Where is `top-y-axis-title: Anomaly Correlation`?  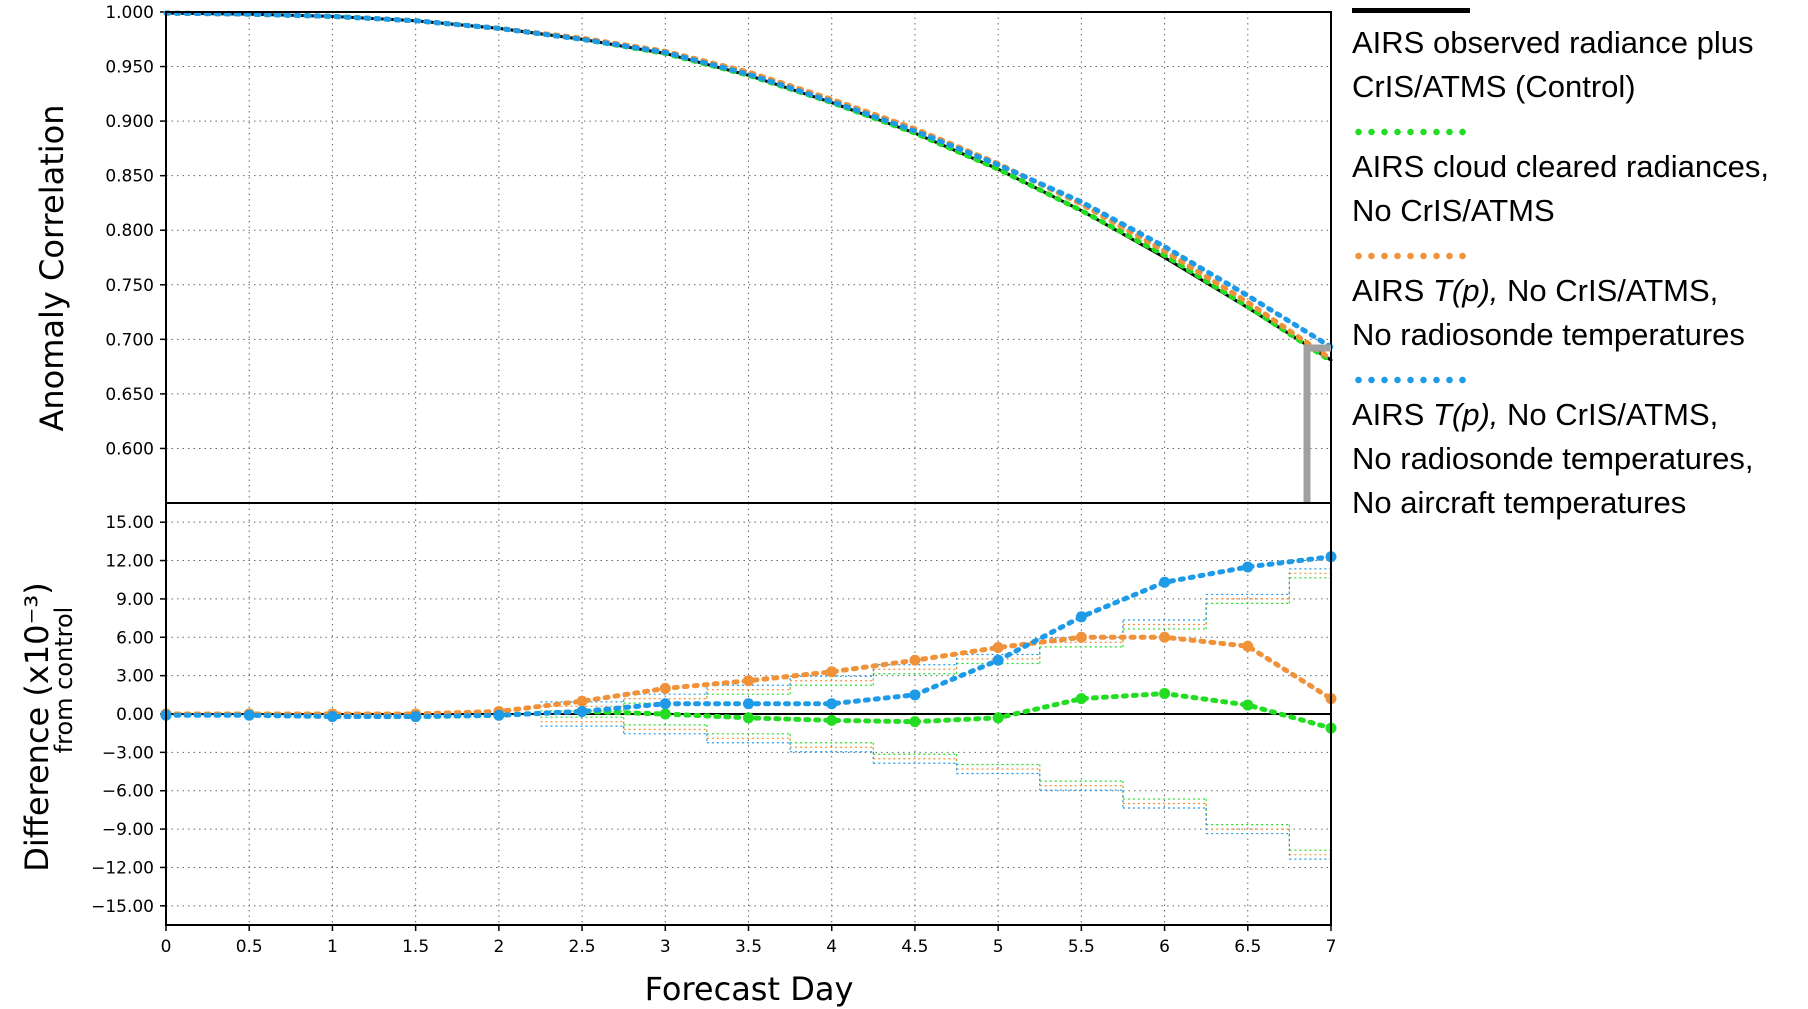 top-y-axis-title: Anomaly Correlation is located at coordinates (52, 268).